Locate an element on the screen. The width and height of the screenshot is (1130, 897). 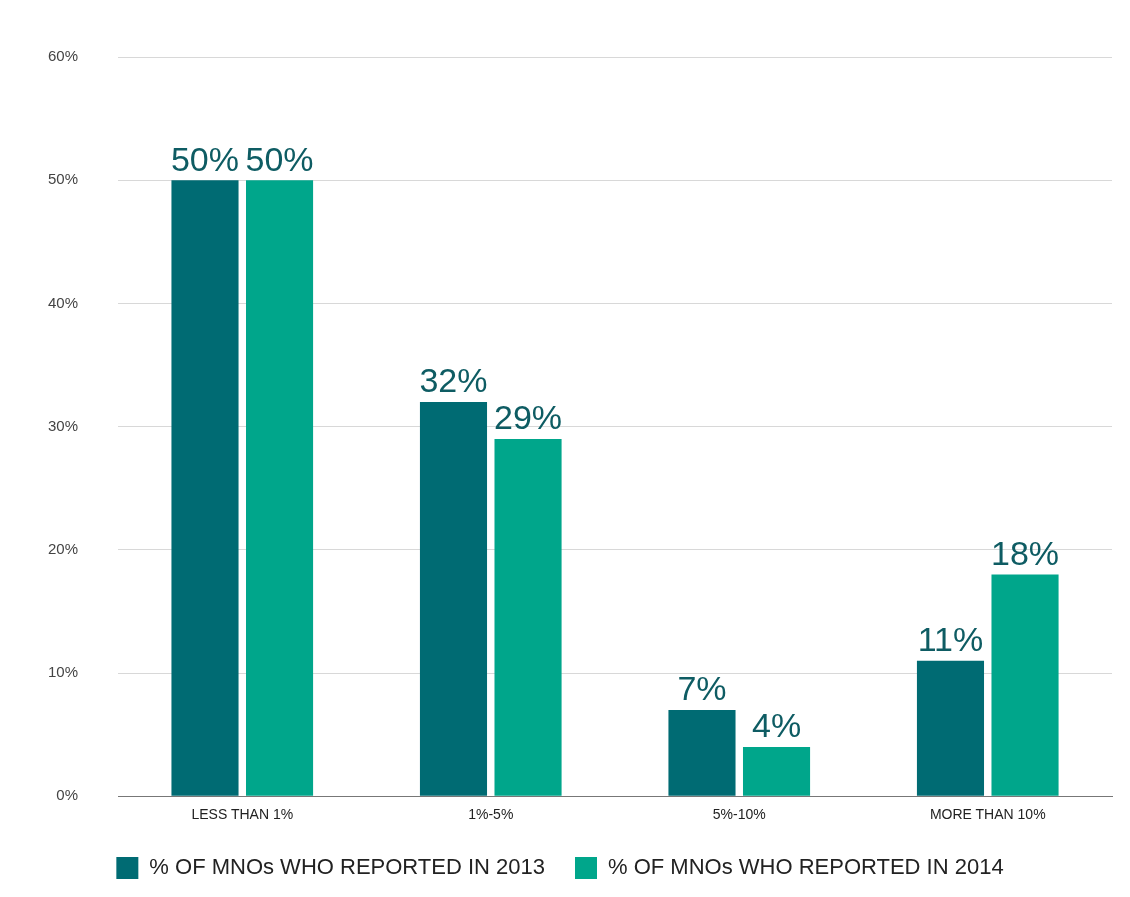
data-label: 29% is located at coordinates (528, 417).